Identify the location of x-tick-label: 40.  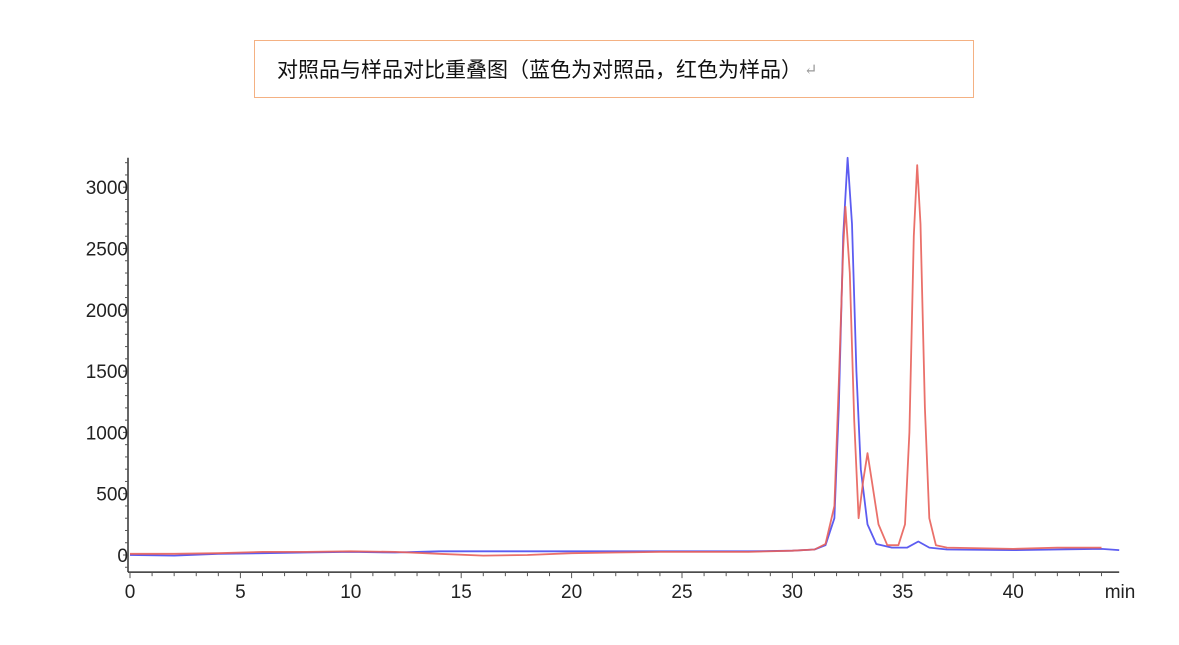
(1013, 592).